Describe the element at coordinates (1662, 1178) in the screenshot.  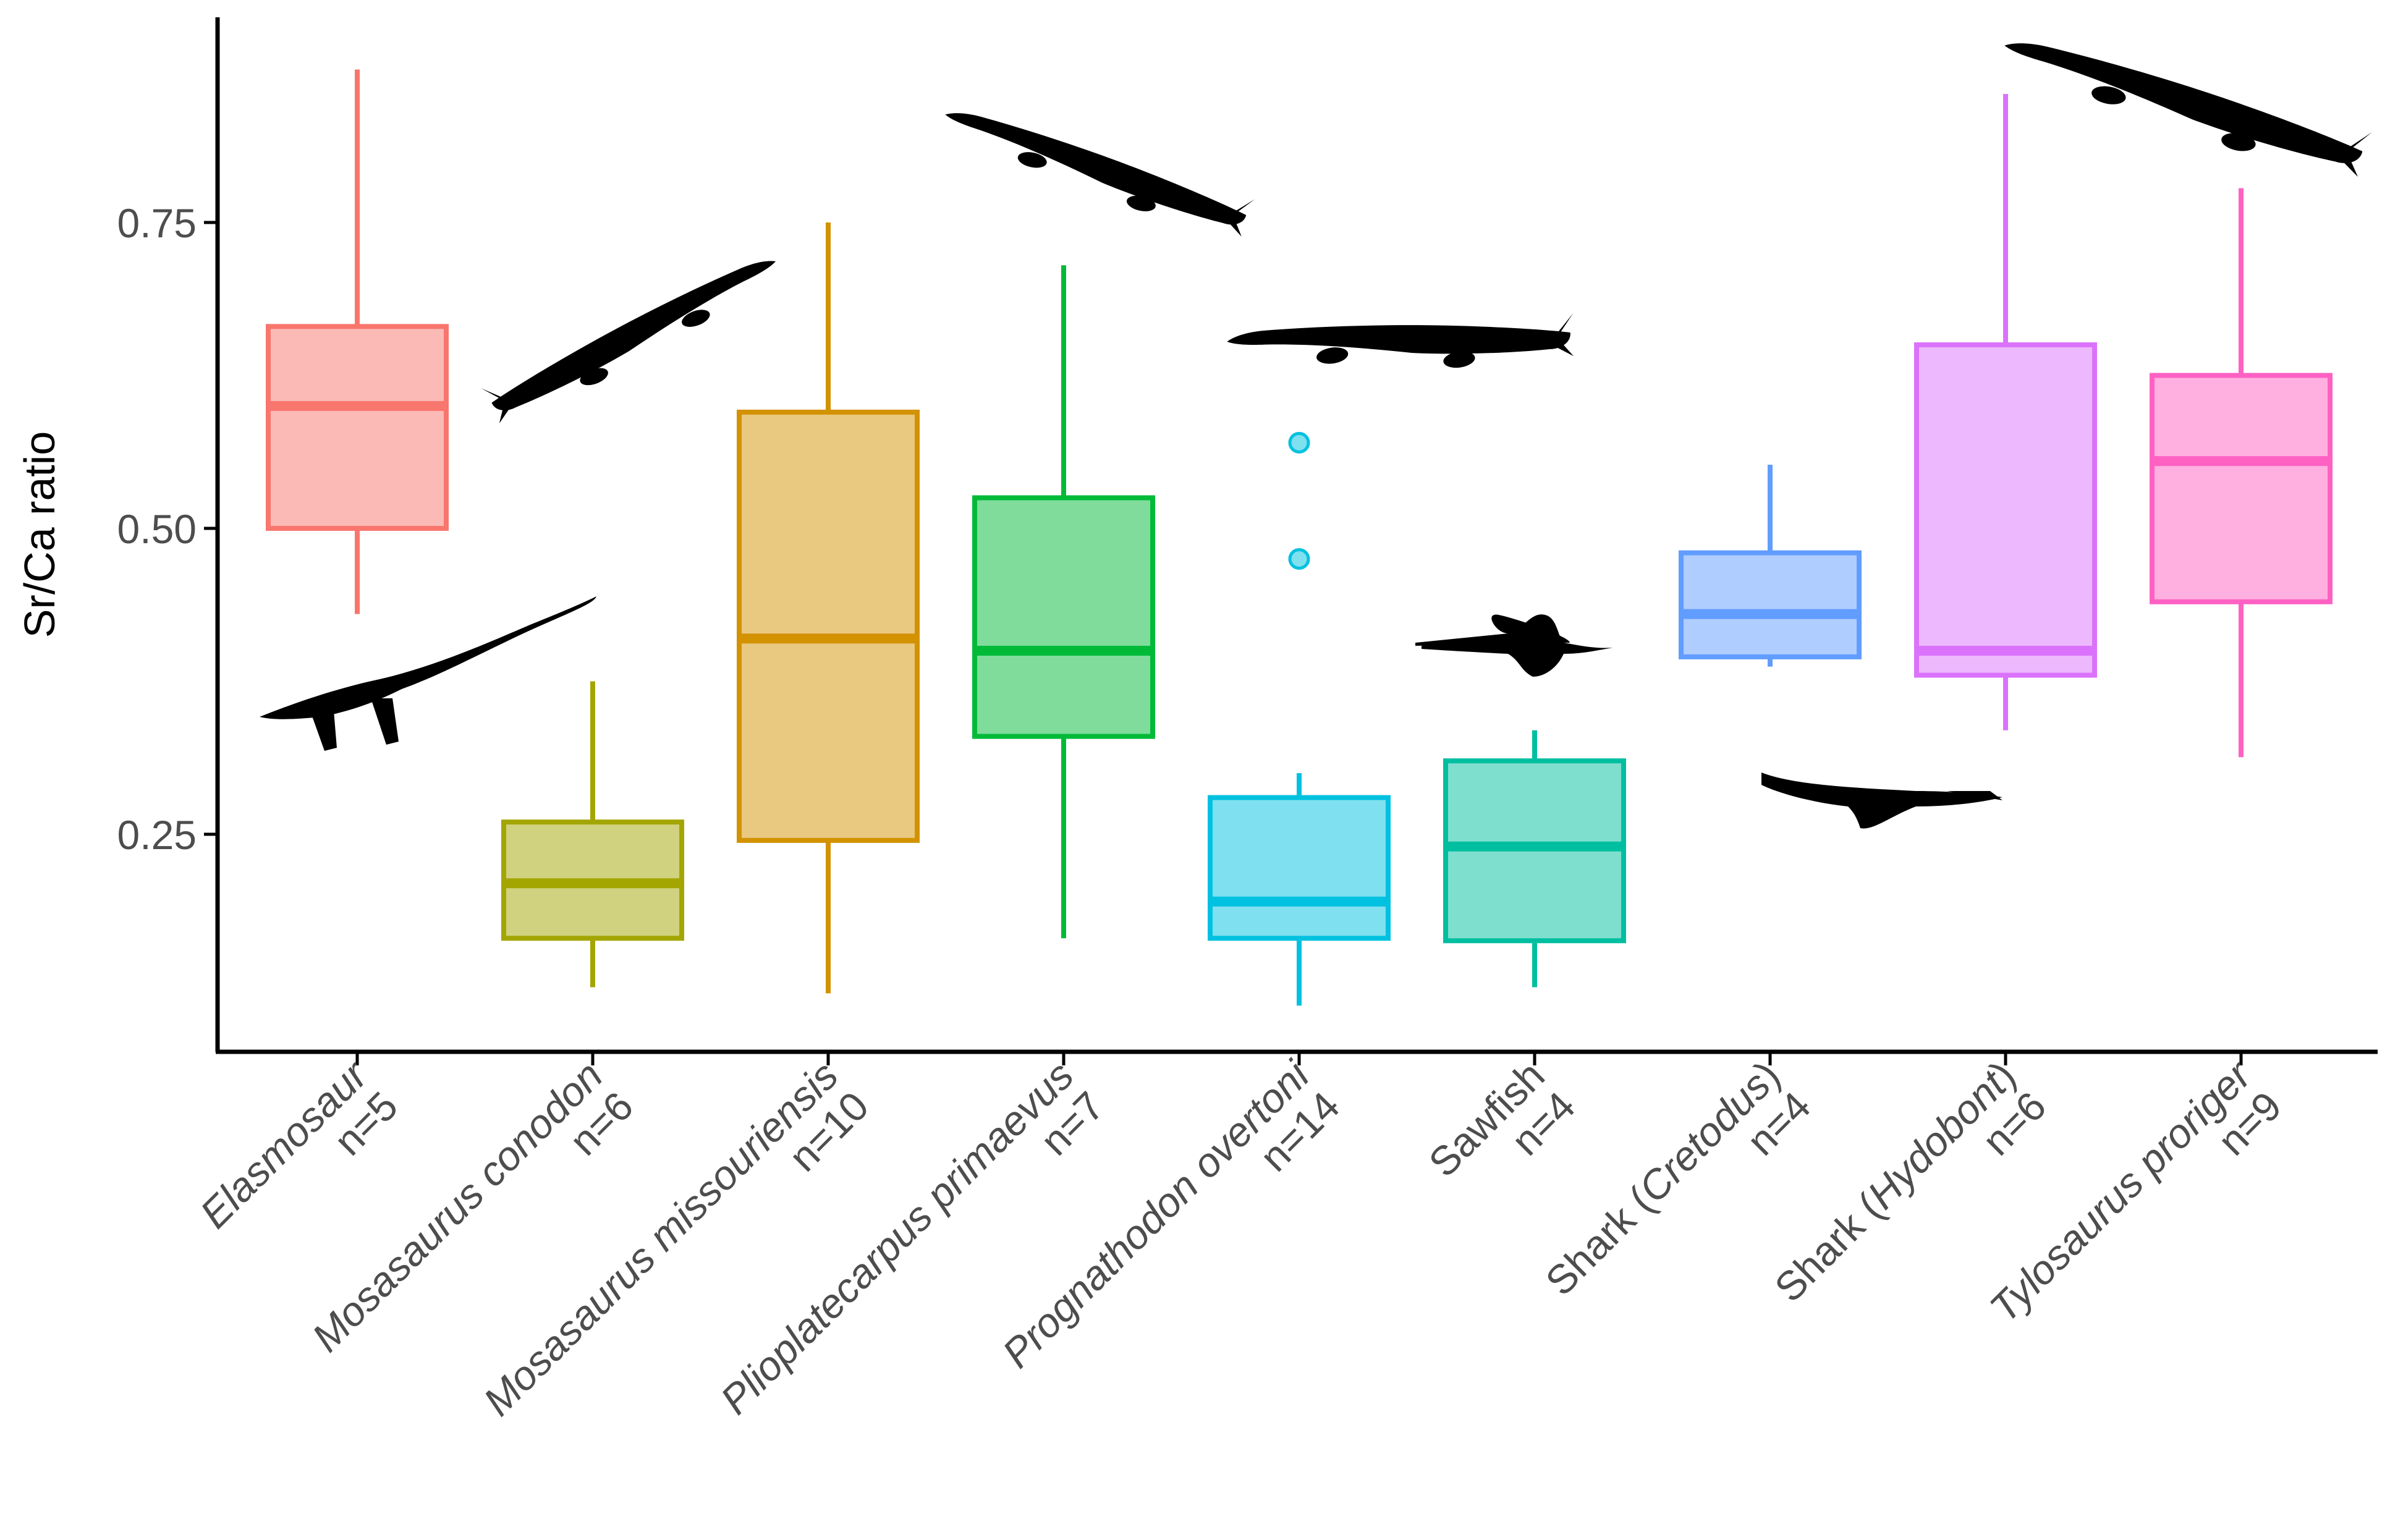
I see `x-tick-category-name: Shark (Cretodus)` at that location.